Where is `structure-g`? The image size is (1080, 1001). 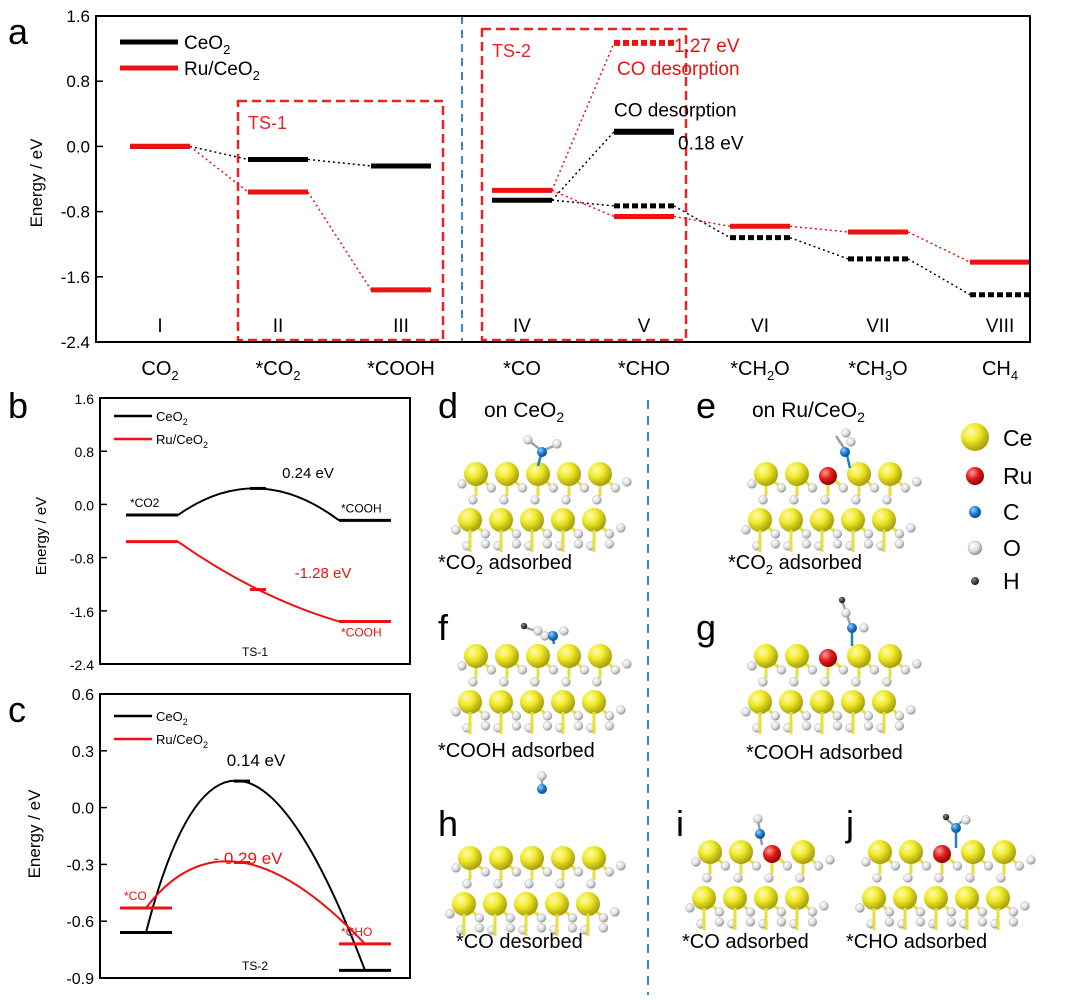
structure-g is located at coordinates (831, 665).